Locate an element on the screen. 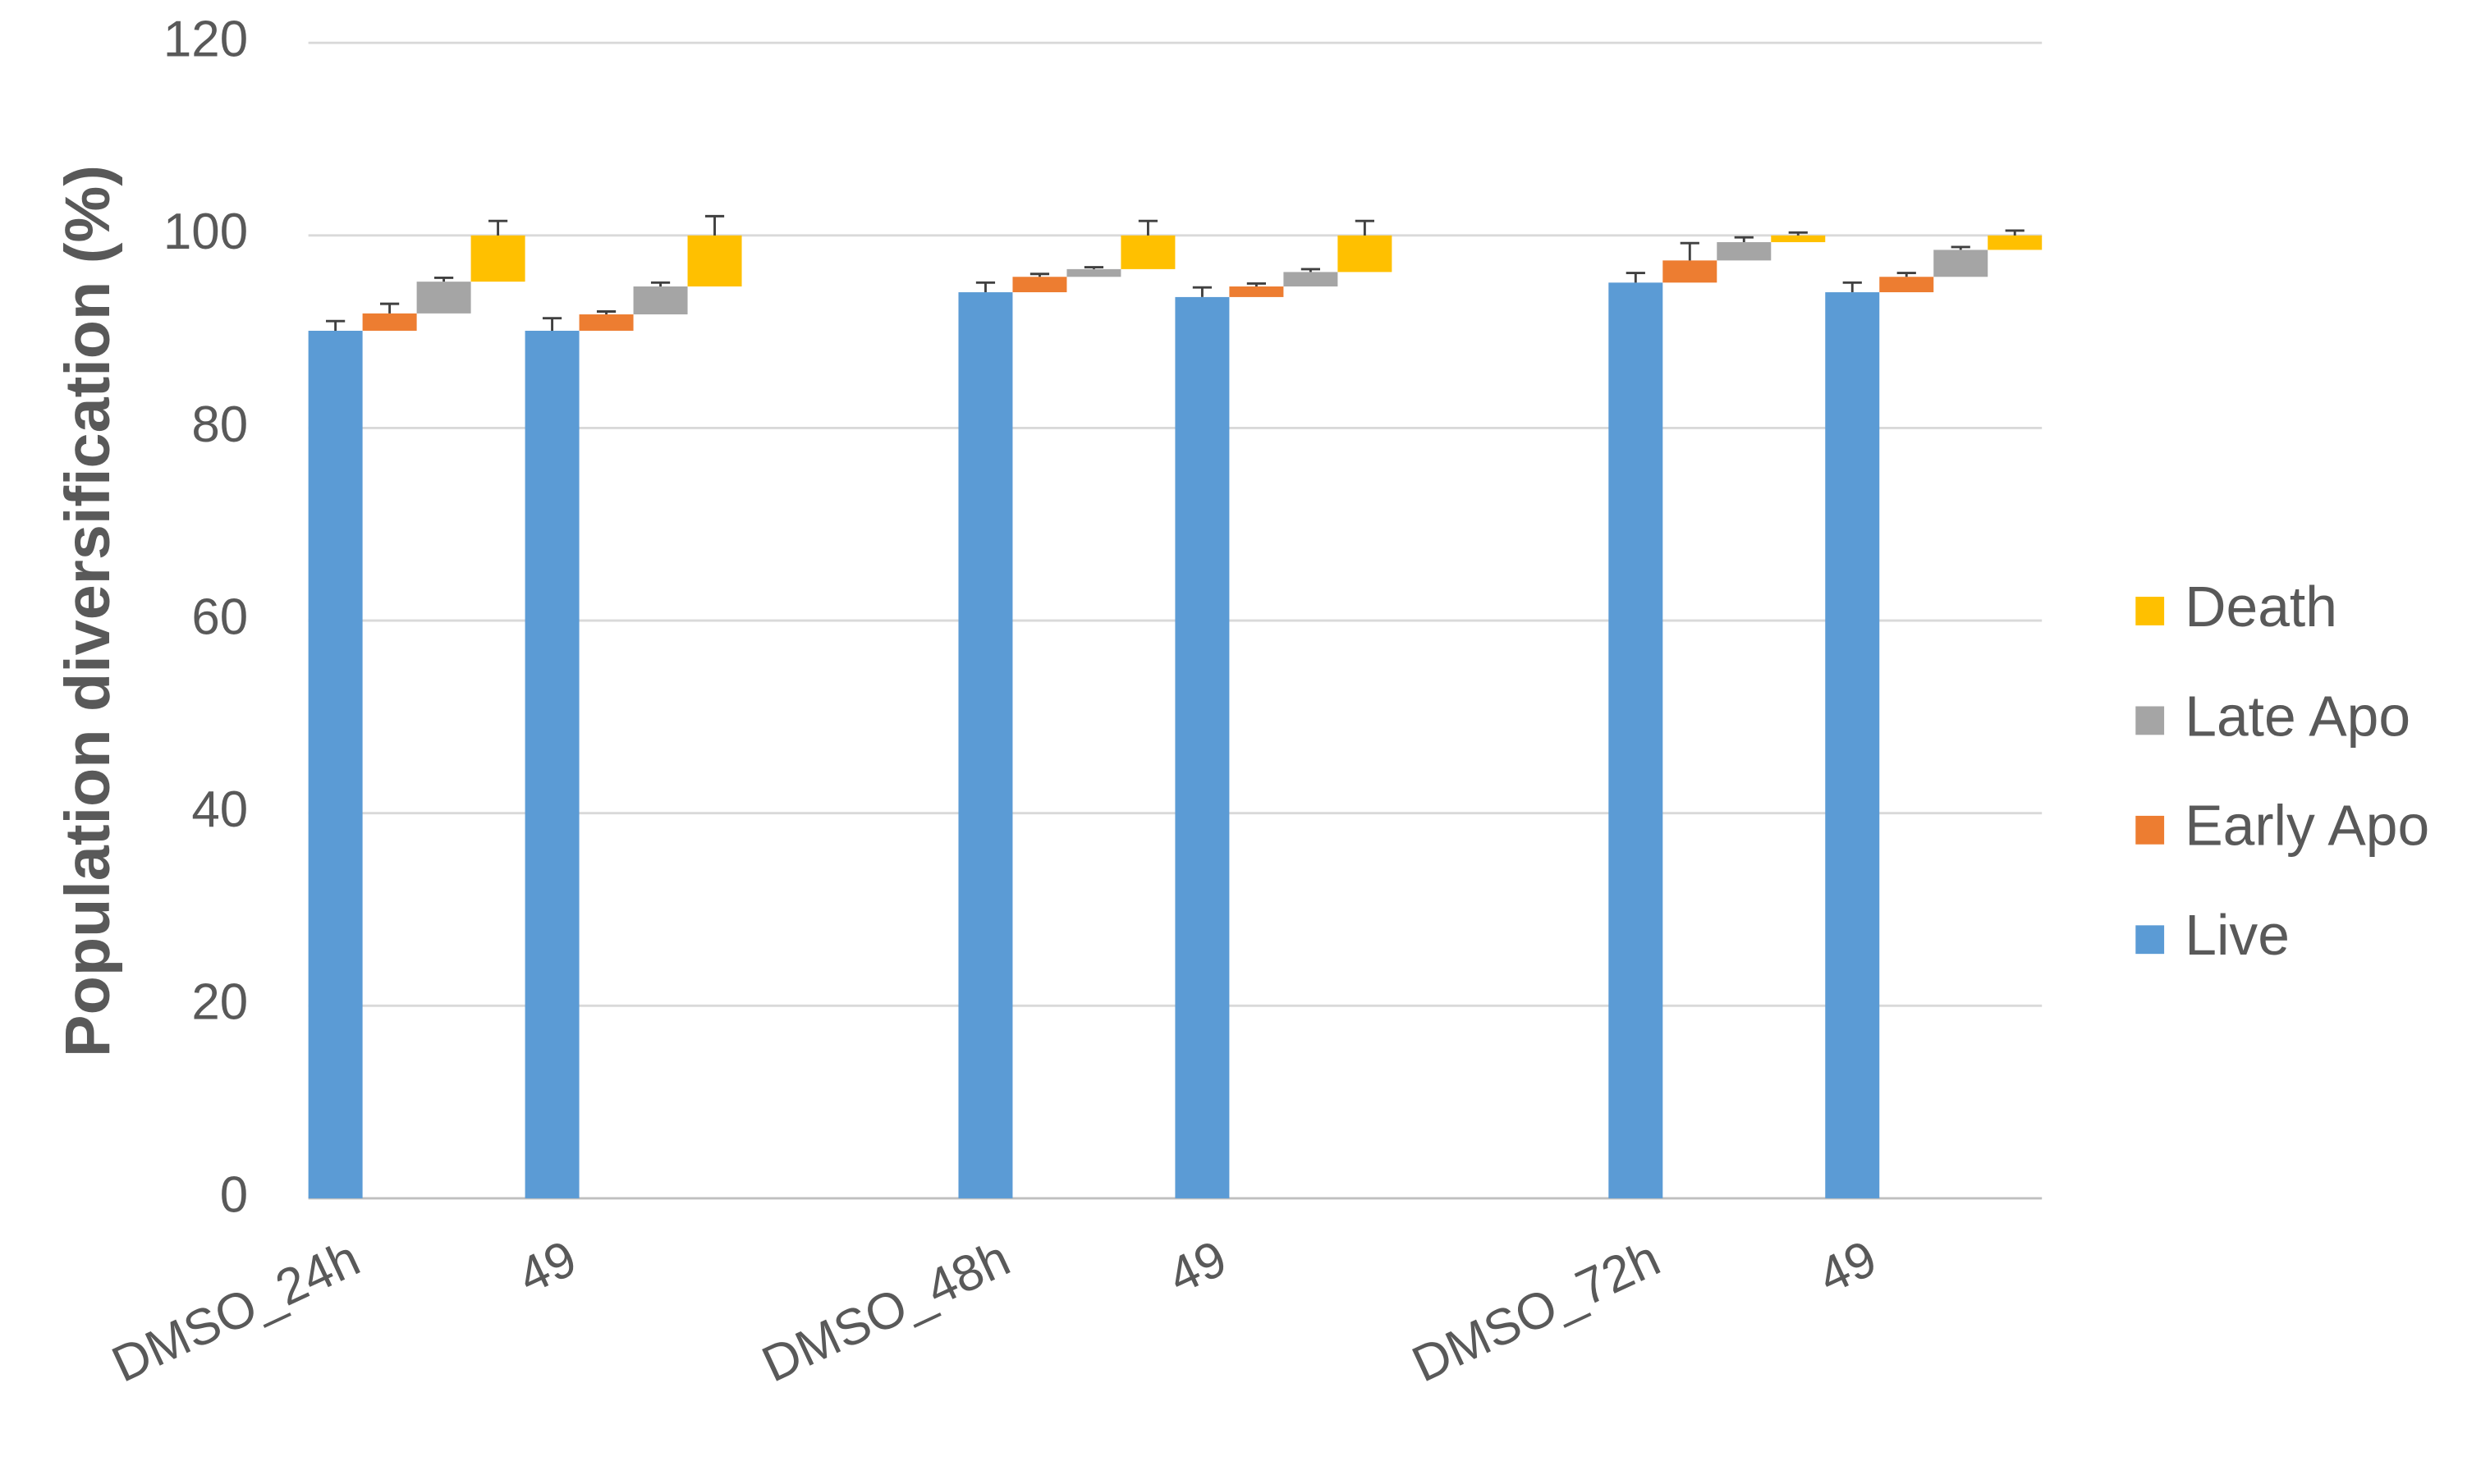 The height and width of the screenshot is (1484, 2490). x-tick-label: DMSO_48h is located at coordinates (886, 1311).